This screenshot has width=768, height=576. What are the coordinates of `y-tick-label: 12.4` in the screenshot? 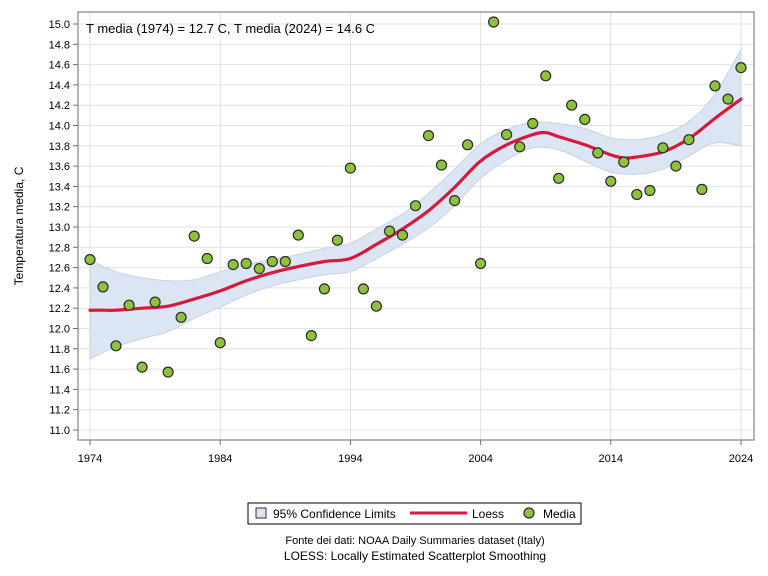 It's located at (59, 289).